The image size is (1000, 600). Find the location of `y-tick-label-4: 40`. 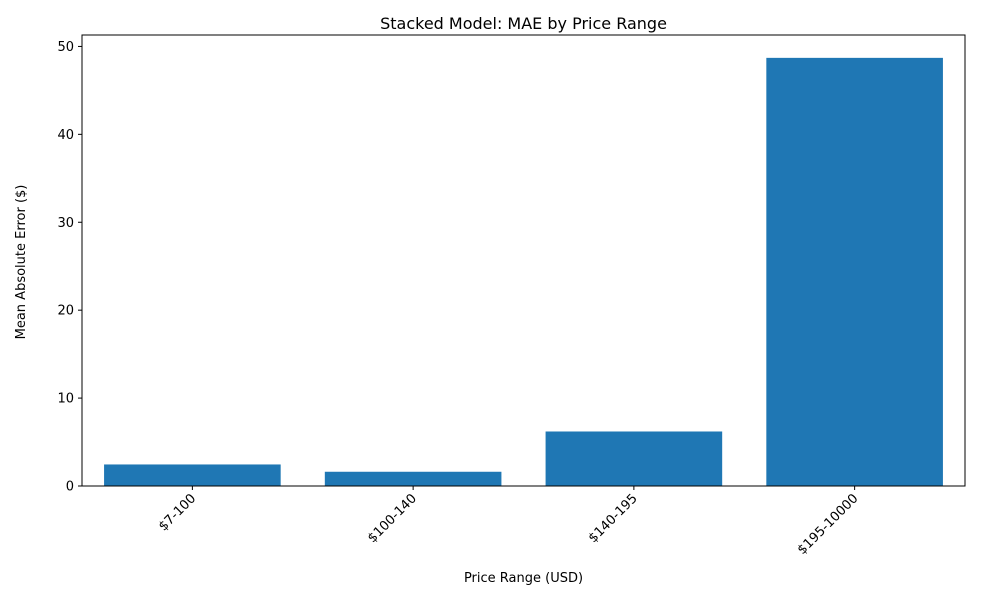

y-tick-label-4: 40 is located at coordinates (65, 135).